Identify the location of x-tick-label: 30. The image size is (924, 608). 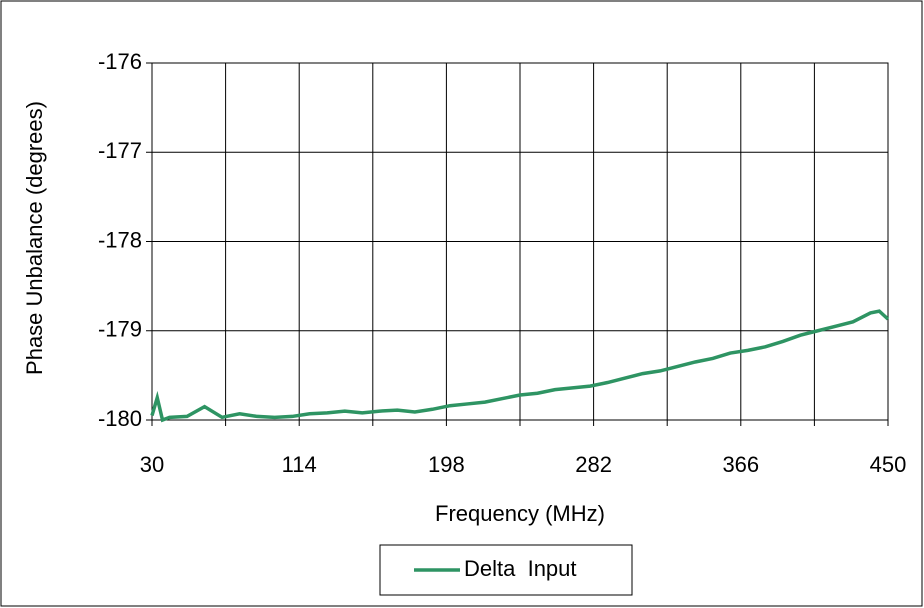
(152, 464).